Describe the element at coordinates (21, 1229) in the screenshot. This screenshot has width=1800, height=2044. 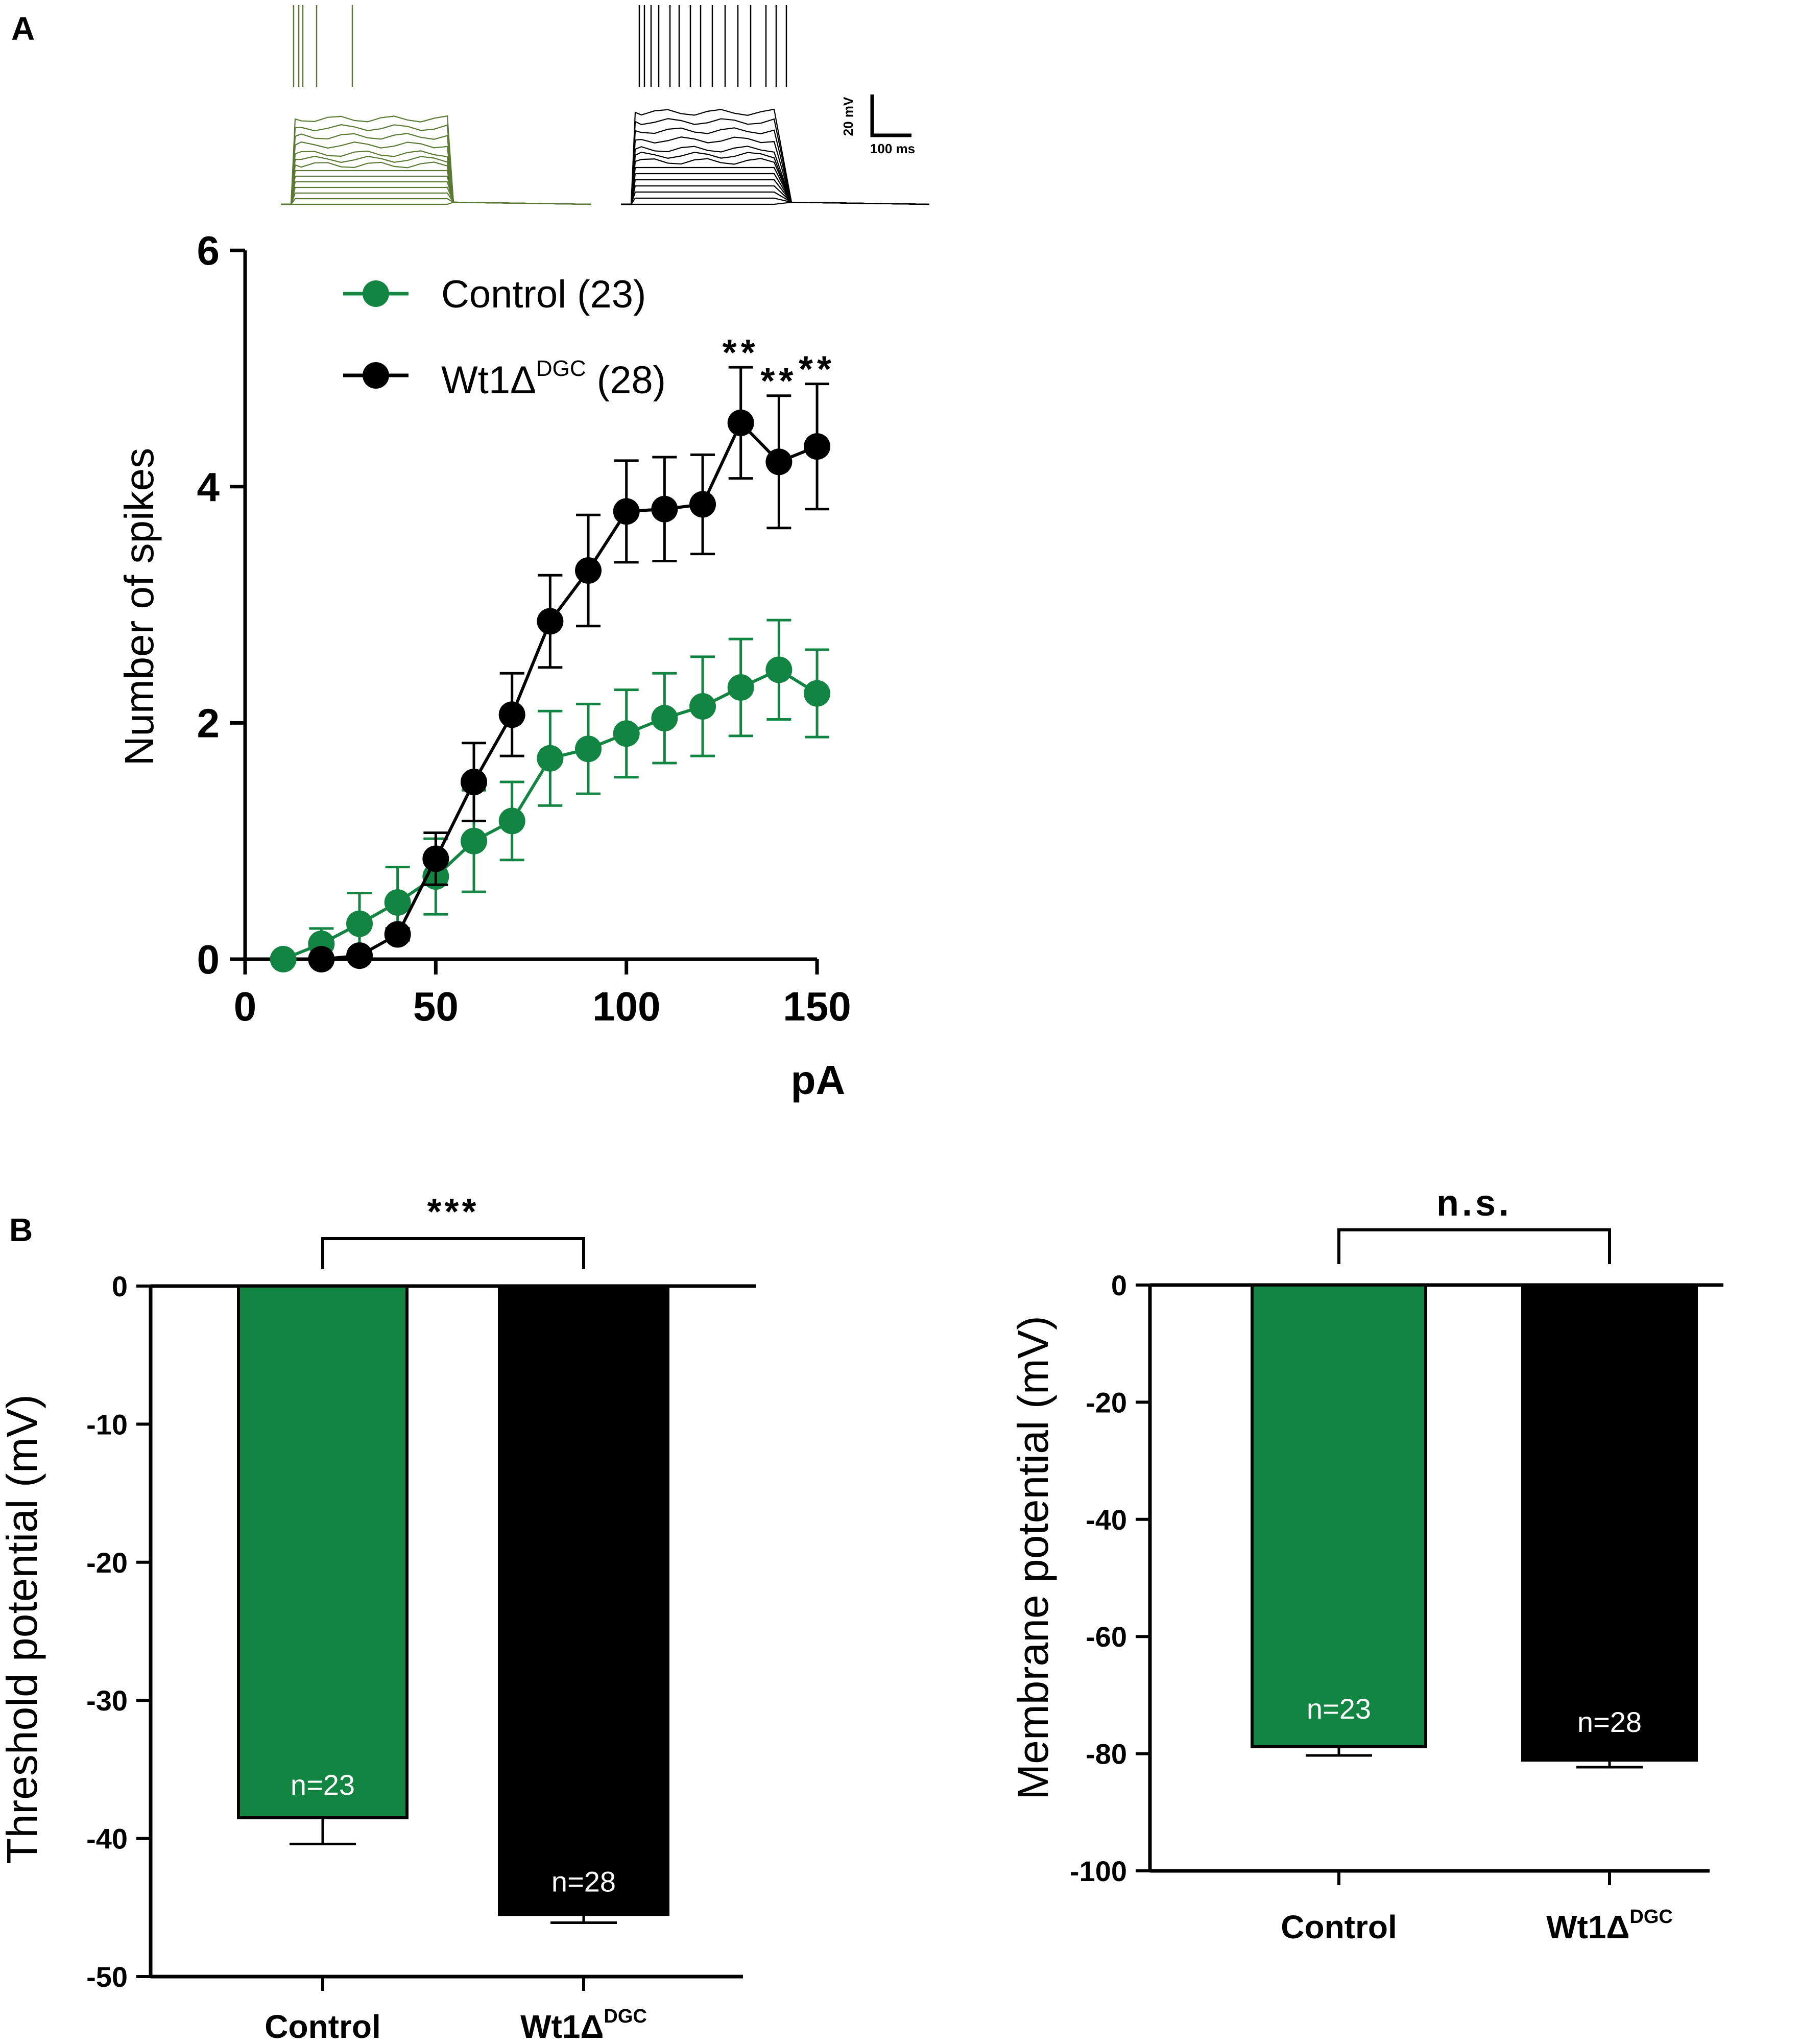
I see `panel-label-b: B` at that location.